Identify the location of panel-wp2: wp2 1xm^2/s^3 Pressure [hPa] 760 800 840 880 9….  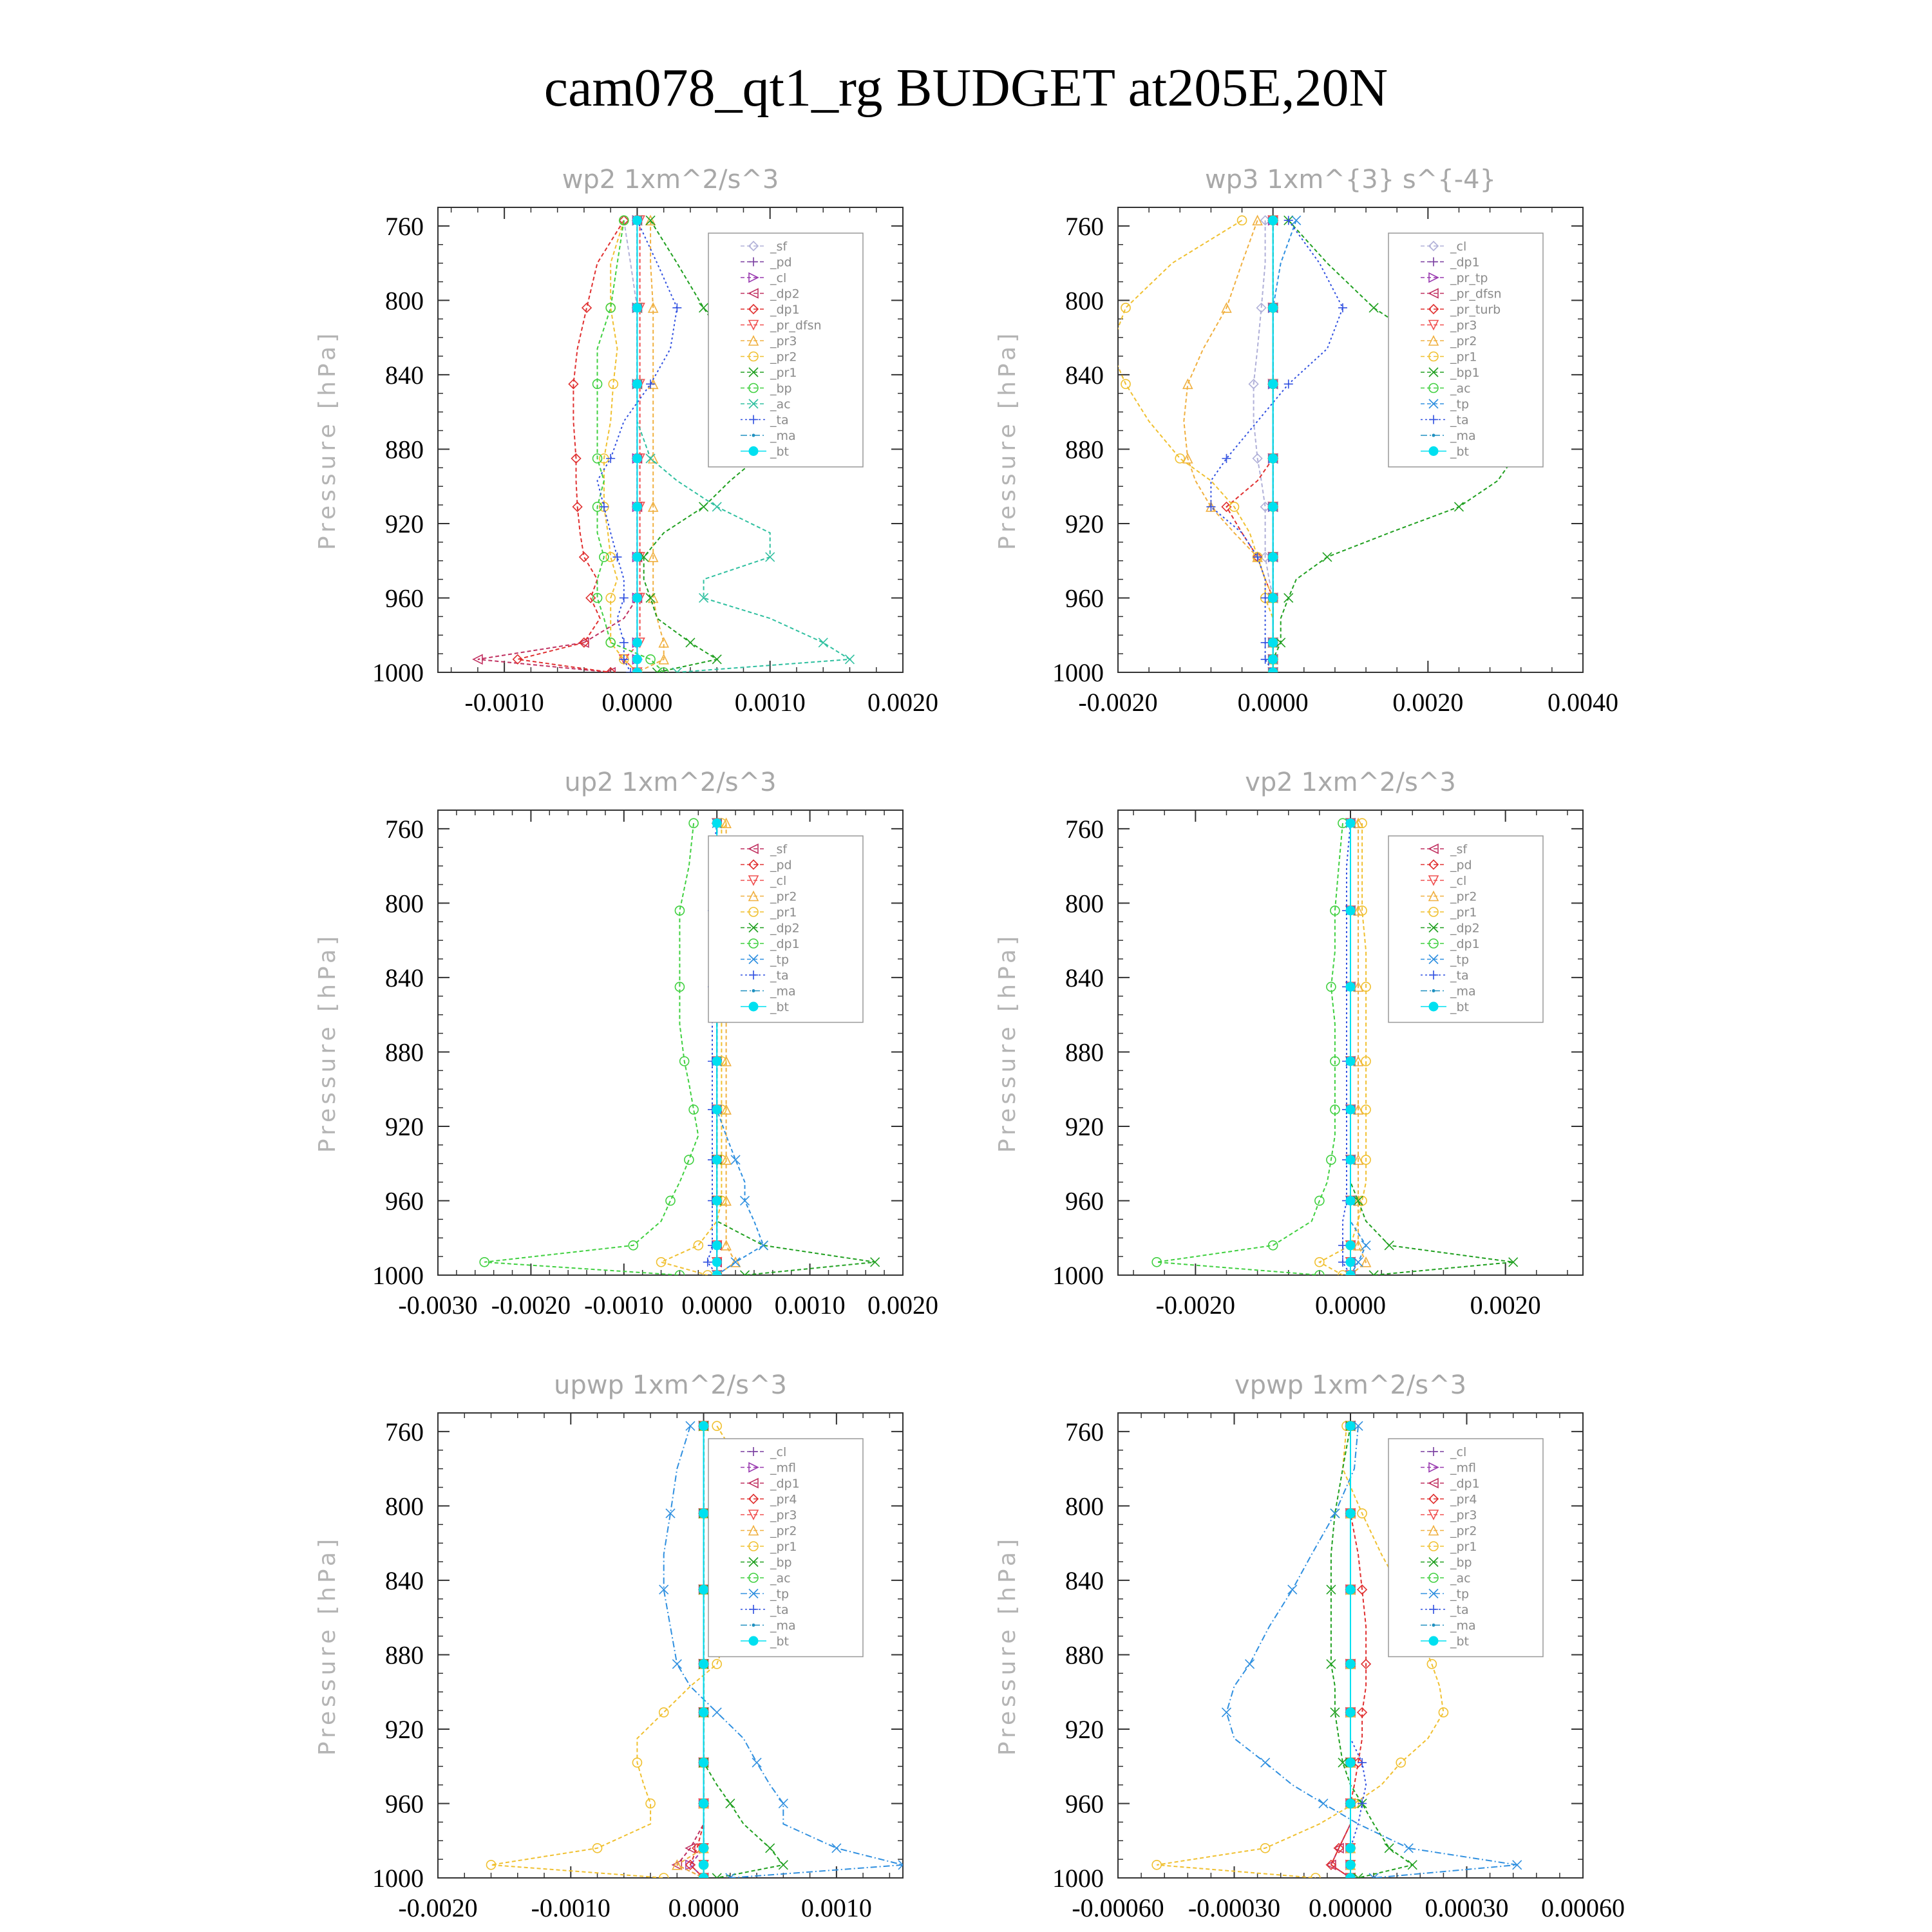
(626, 441).